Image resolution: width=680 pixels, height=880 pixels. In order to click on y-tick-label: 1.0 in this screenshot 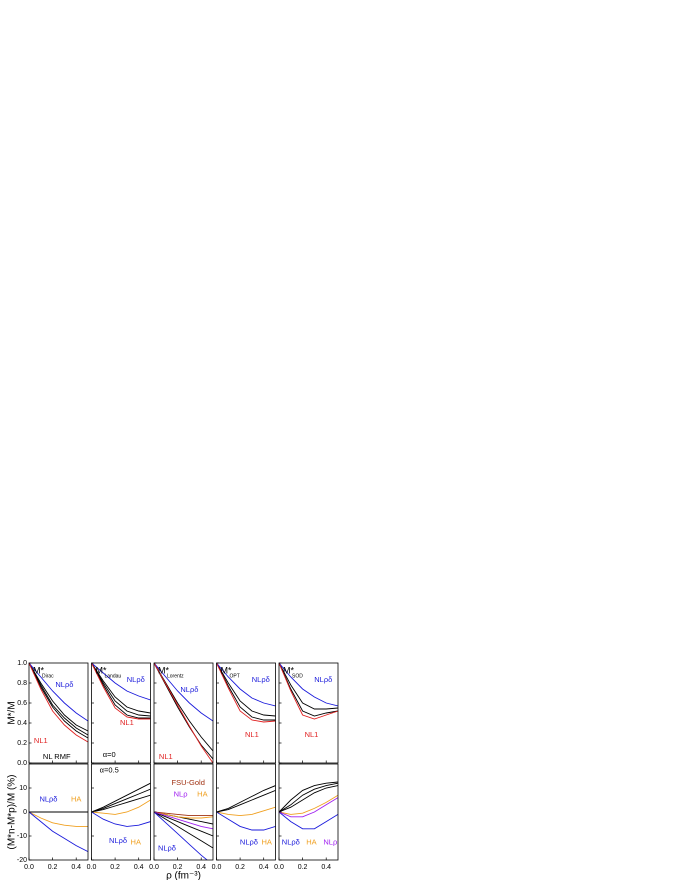, I will do `click(22, 663)`.